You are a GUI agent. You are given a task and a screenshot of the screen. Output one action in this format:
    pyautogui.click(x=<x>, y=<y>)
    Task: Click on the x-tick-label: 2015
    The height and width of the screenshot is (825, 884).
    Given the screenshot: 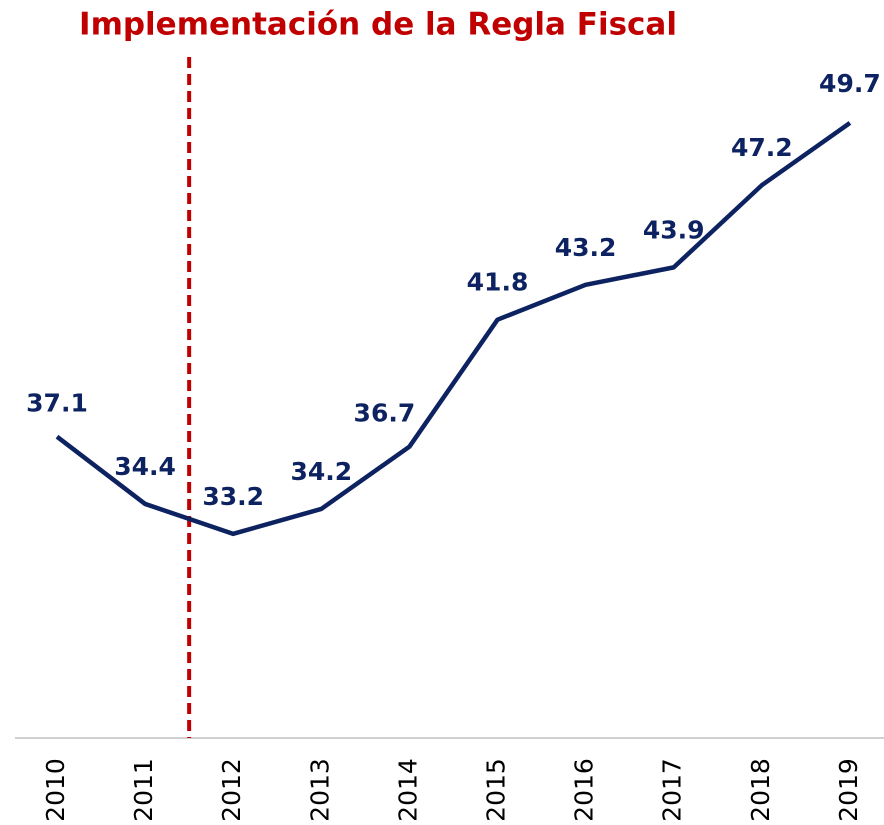 What is the action you would take?
    pyautogui.click(x=496, y=790)
    